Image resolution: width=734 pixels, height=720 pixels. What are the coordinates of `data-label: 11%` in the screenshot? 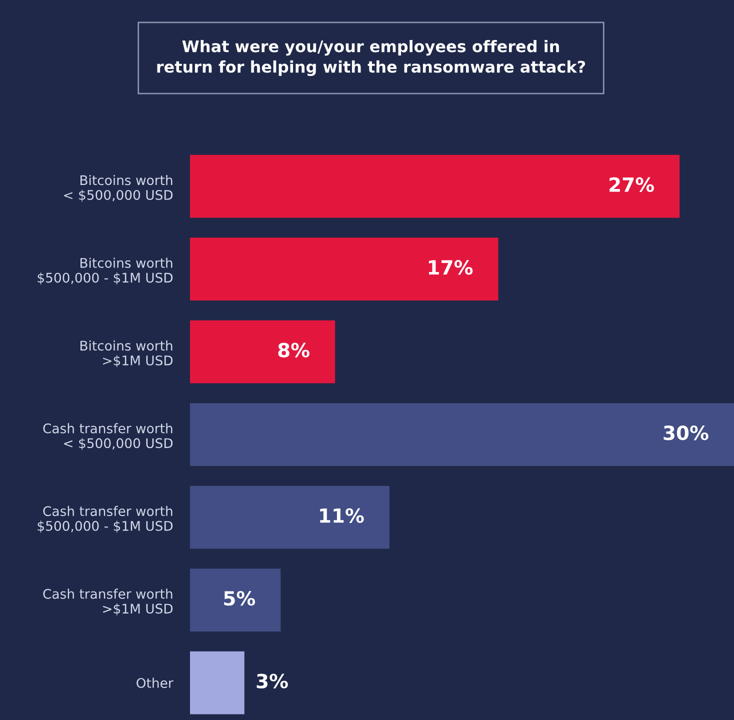 It's located at (342, 515).